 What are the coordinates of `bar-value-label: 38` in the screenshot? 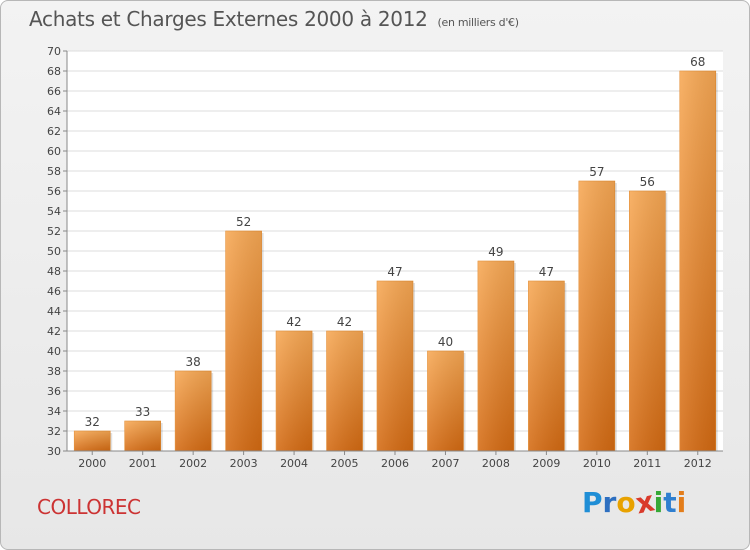 It's located at (193, 362).